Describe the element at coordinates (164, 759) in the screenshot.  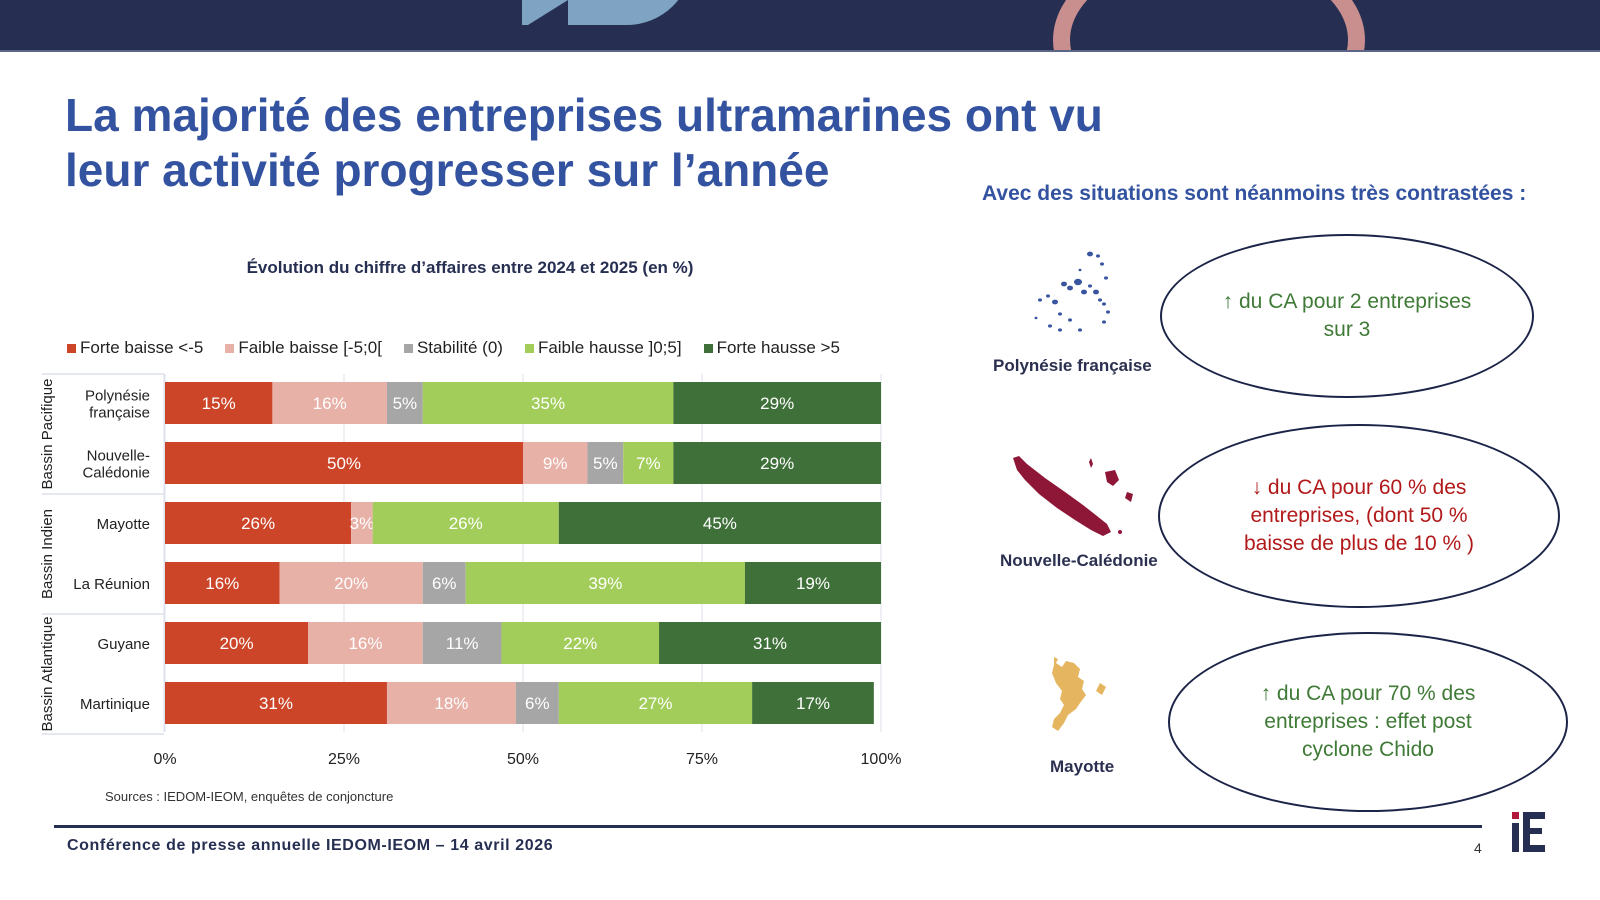
I see `x-tick-label: 0%` at that location.